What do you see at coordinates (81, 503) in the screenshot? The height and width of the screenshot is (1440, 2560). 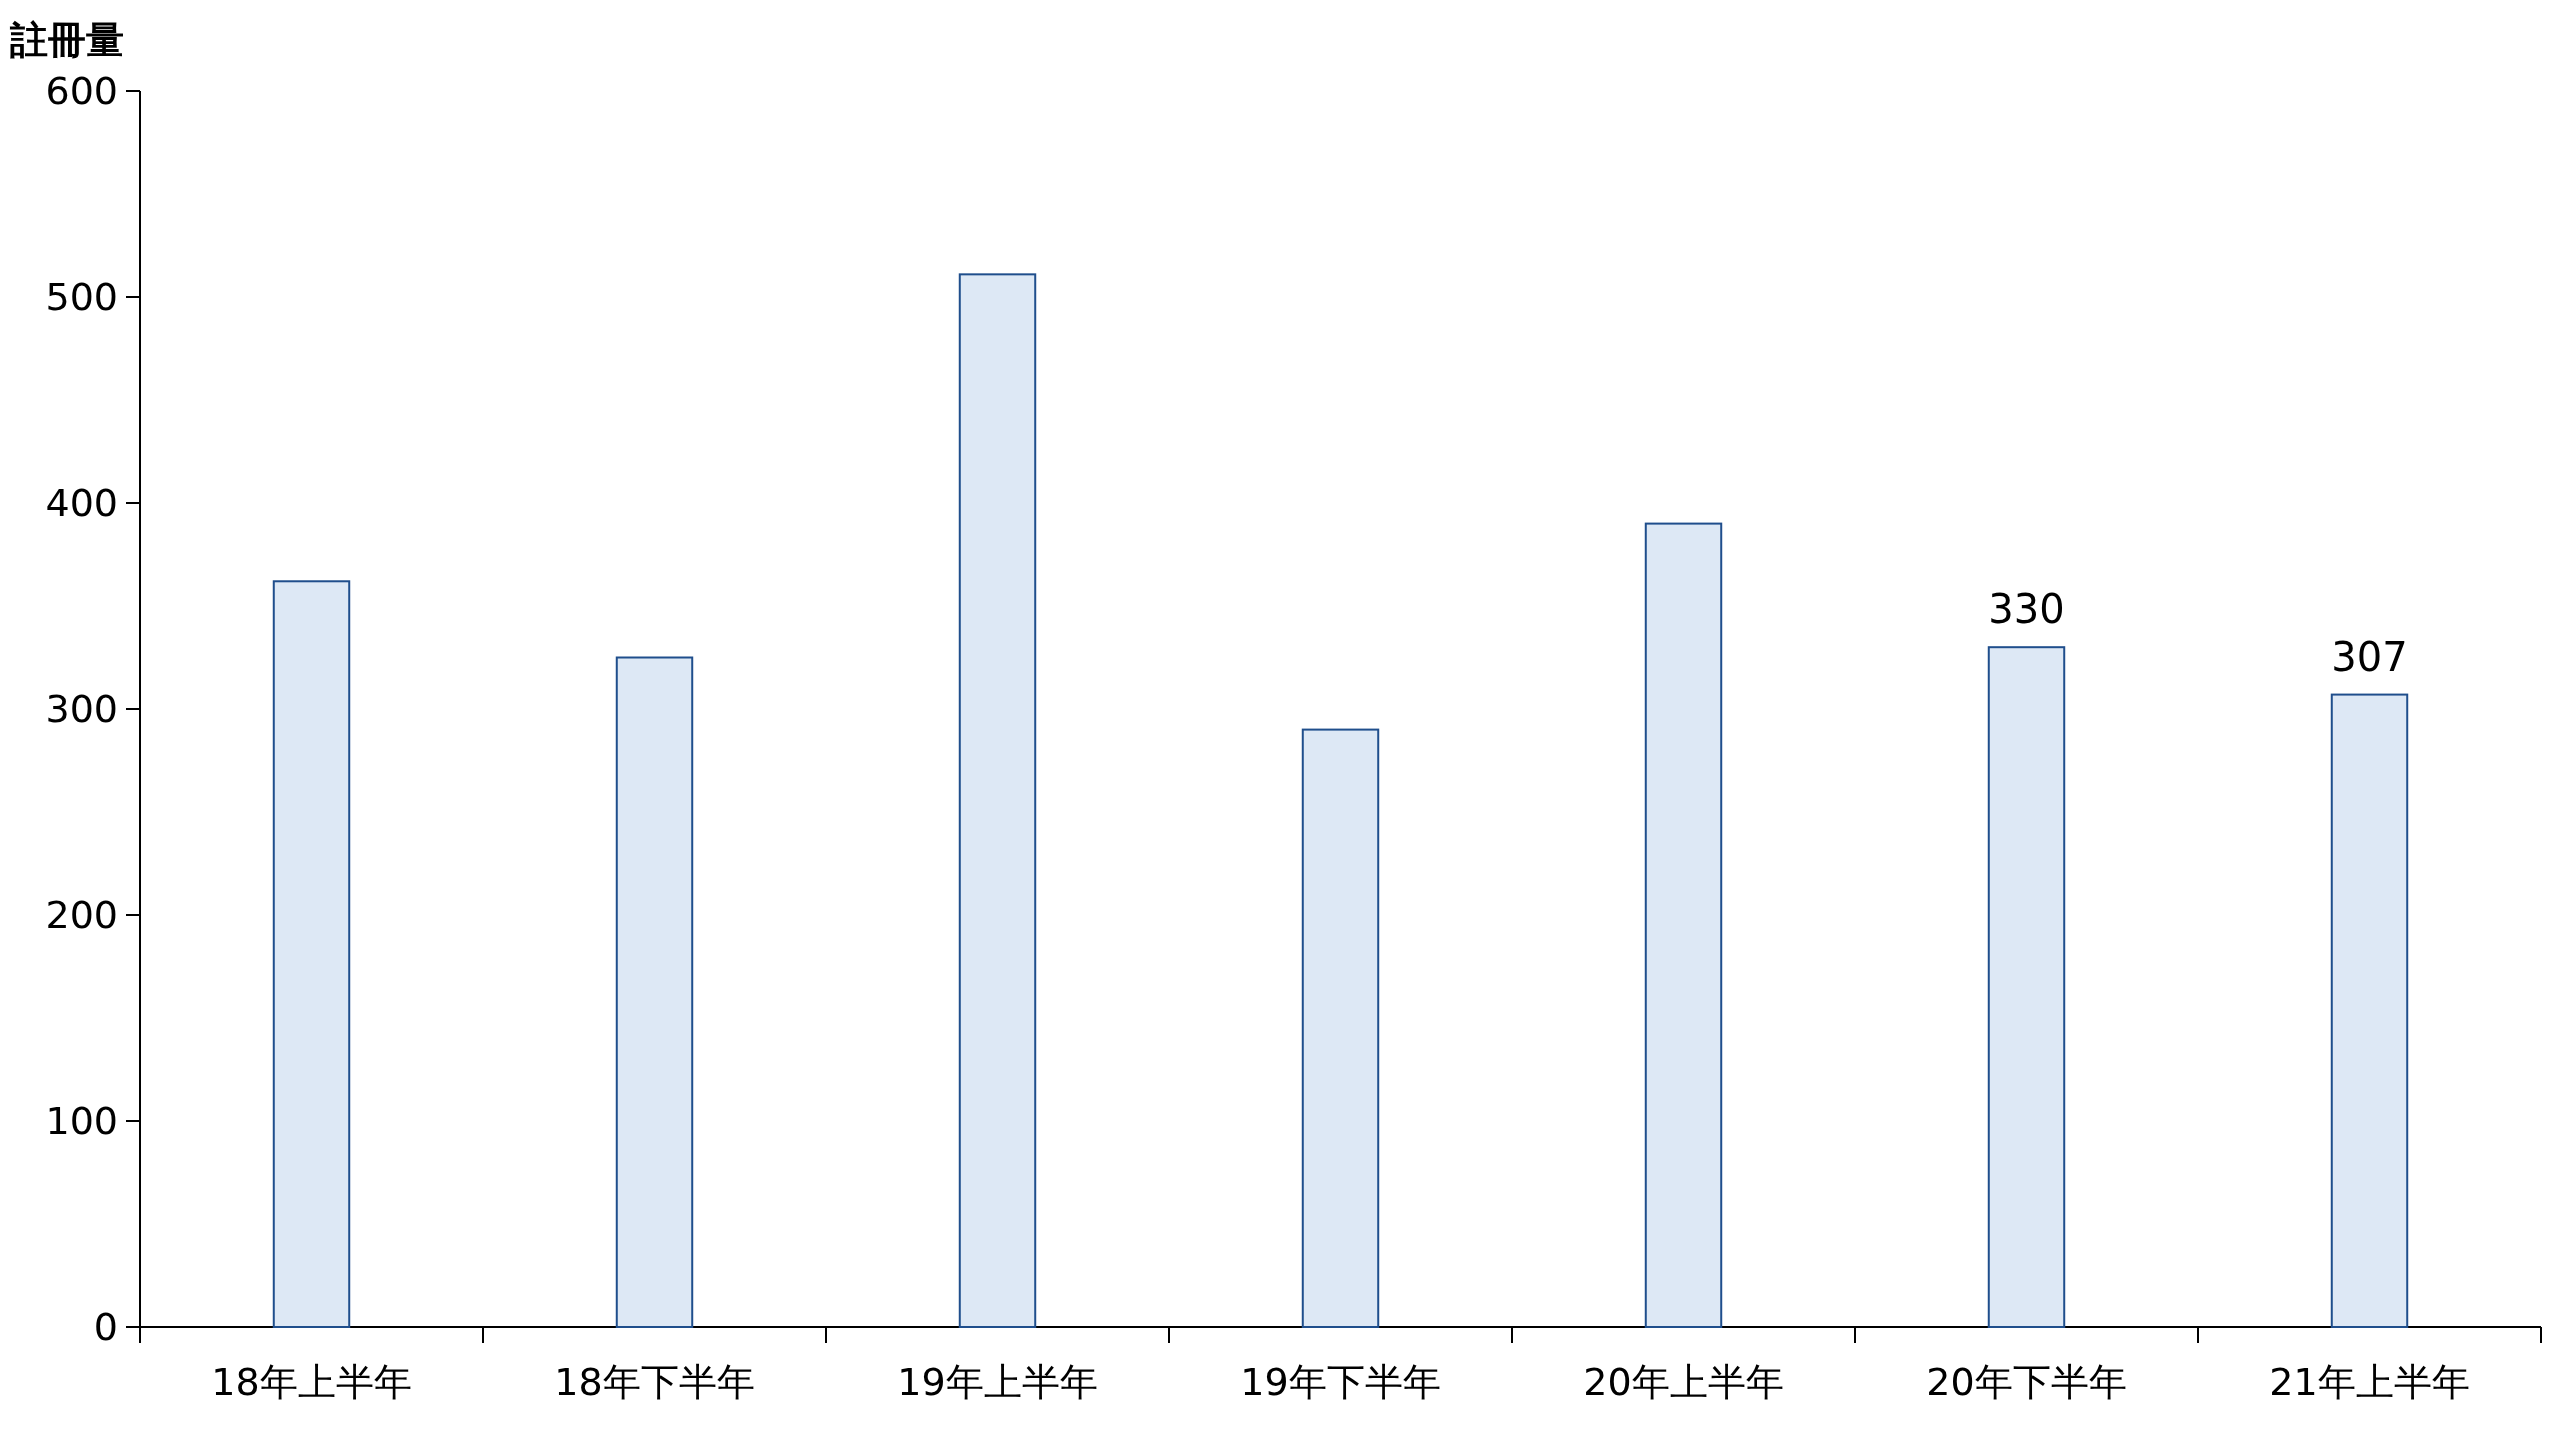 I see `y-tick-label: 400` at bounding box center [81, 503].